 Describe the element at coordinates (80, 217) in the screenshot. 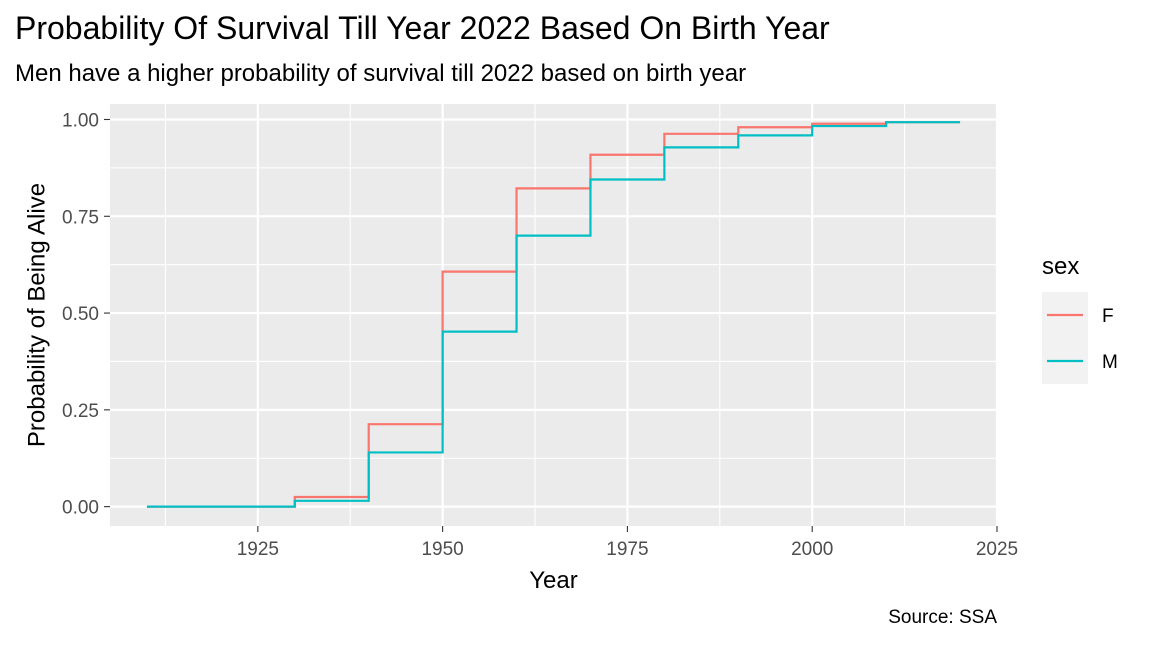

I see `y-tick-label: 0.75` at that location.